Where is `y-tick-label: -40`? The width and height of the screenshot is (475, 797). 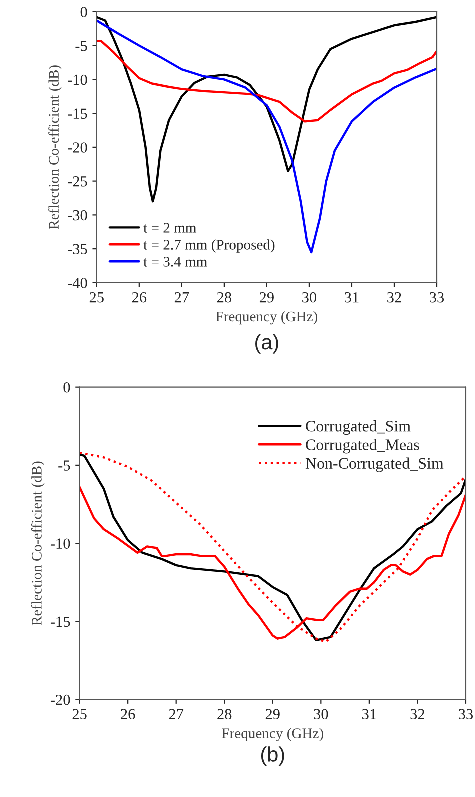
y-tick-label: -40 is located at coordinates (78, 283).